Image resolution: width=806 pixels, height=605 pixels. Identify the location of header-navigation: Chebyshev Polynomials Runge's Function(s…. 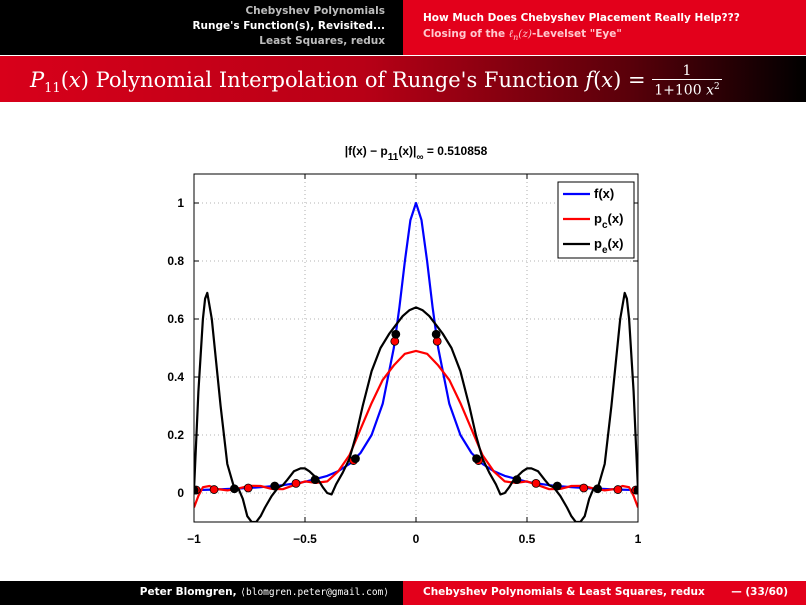
(201, 27).